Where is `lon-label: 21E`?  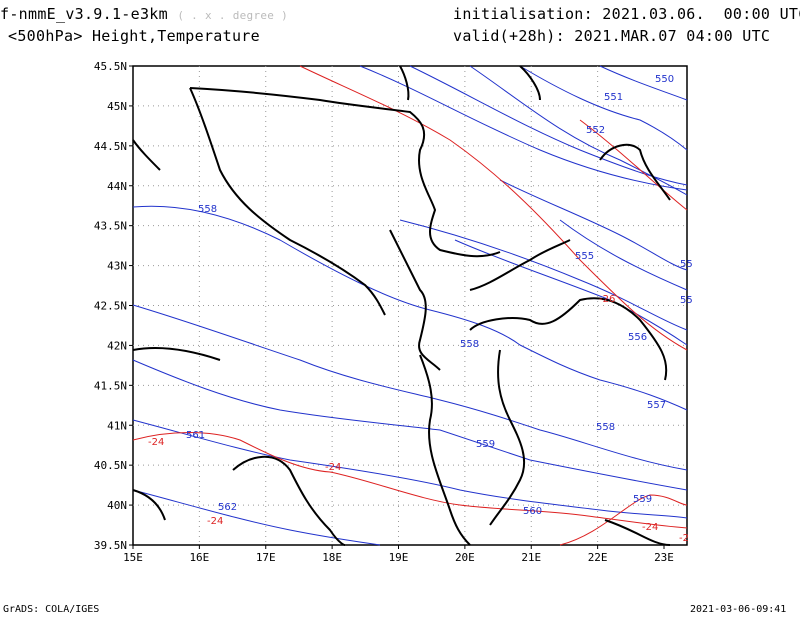
lon-label: 21E is located at coordinates (531, 557).